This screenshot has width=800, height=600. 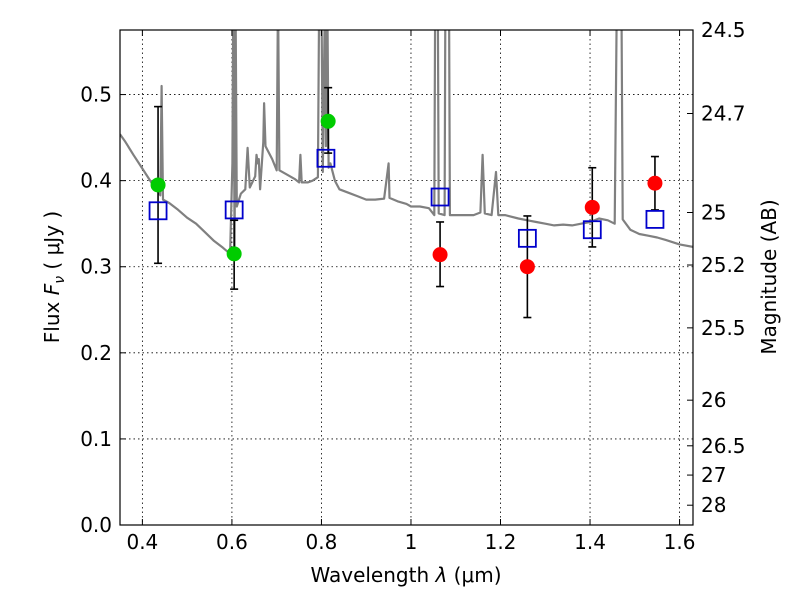 I want to click on x-tick-label: 1.6, so click(x=680, y=542).